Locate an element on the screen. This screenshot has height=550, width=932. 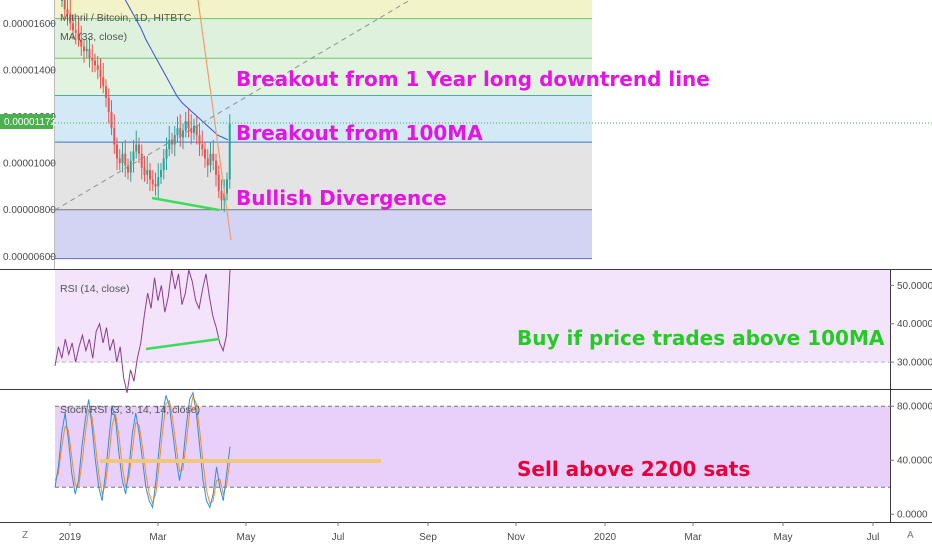
time-tick-label: Nov is located at coordinates (516, 537).